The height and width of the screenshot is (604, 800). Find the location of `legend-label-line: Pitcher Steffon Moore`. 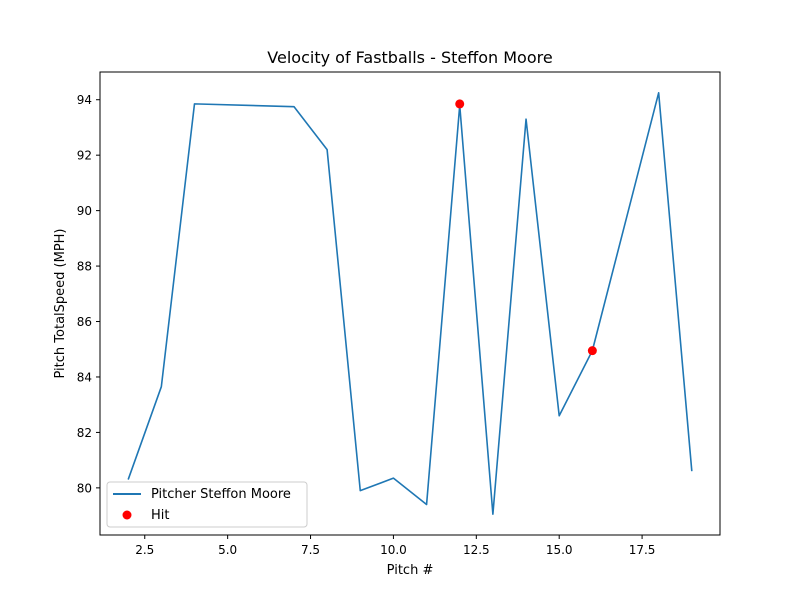

legend-label-line: Pitcher Steffon Moore is located at coordinates (221, 494).